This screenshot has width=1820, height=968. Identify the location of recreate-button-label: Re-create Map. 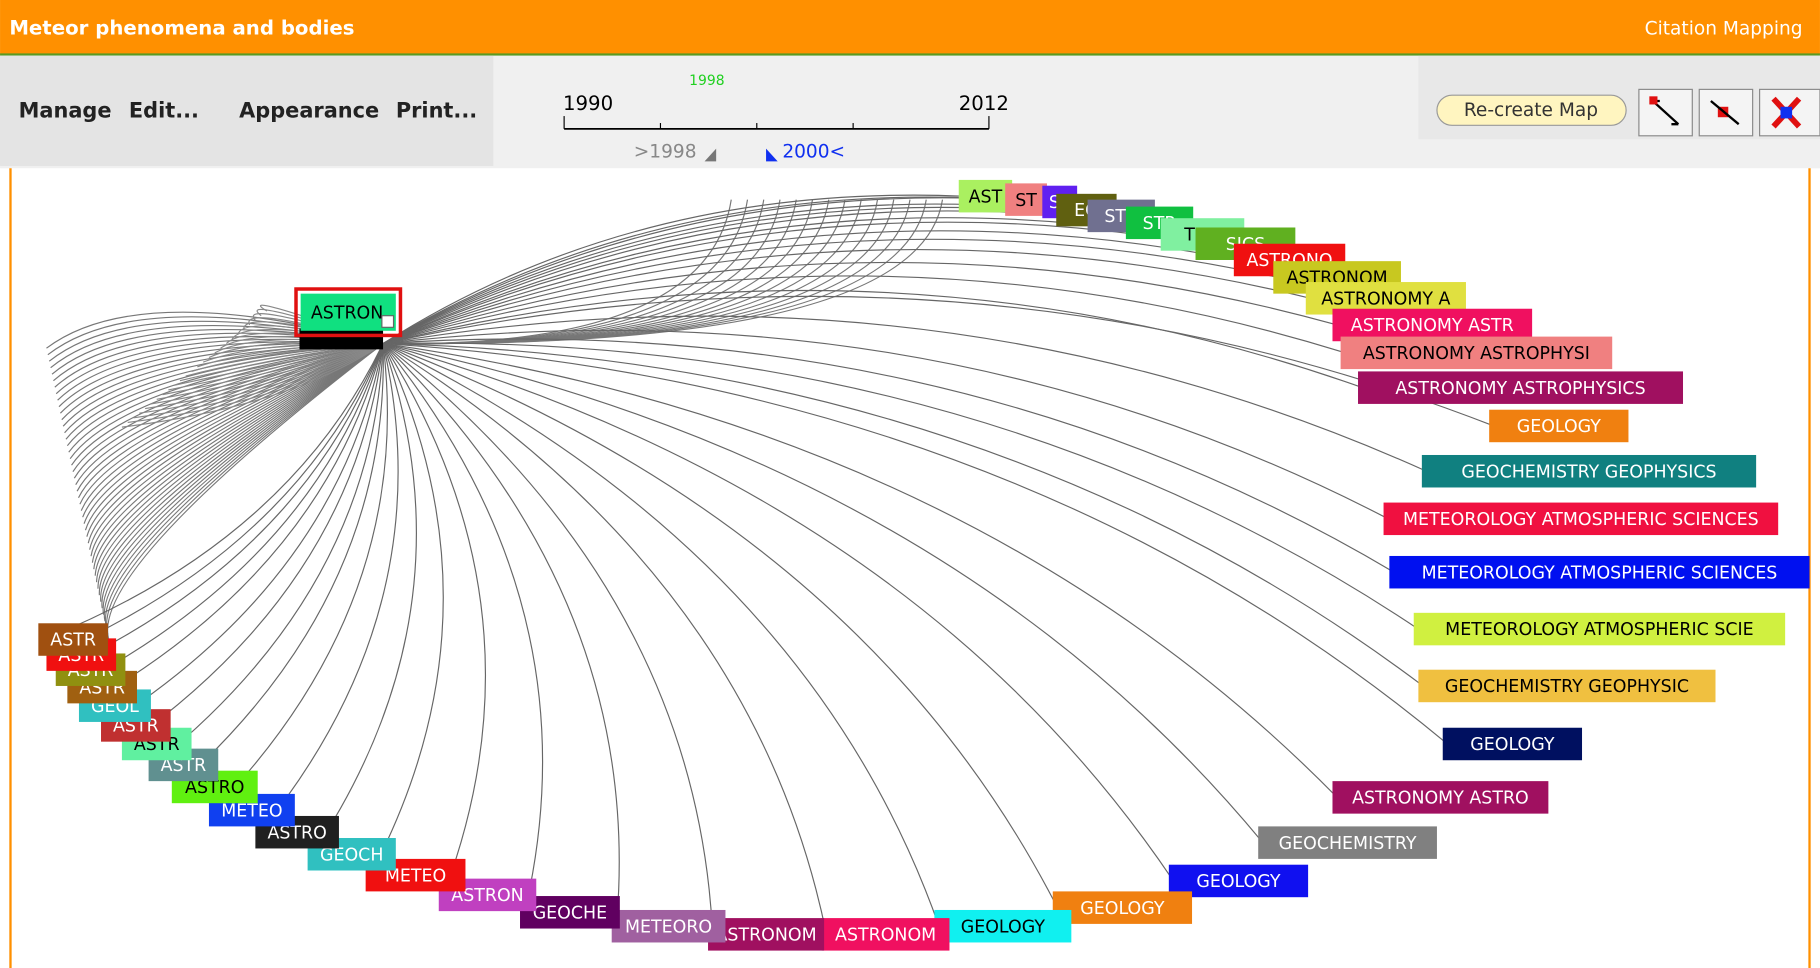
(1531, 110).